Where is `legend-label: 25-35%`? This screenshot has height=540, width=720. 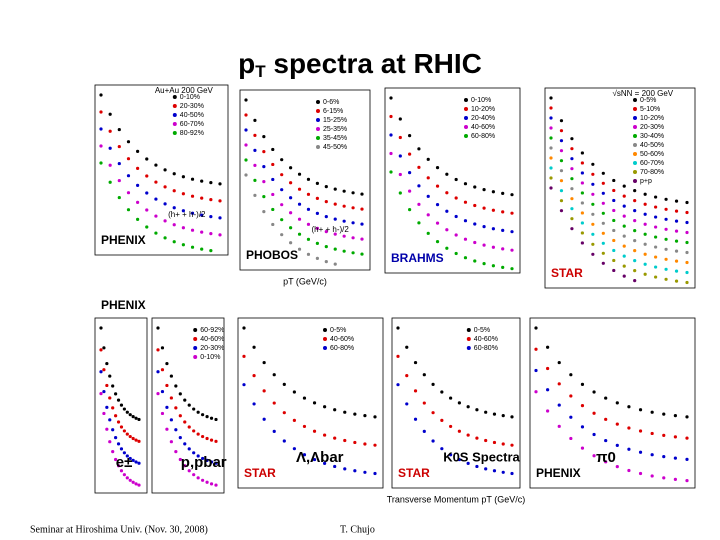
legend-label: 25-35% is located at coordinates (335, 129).